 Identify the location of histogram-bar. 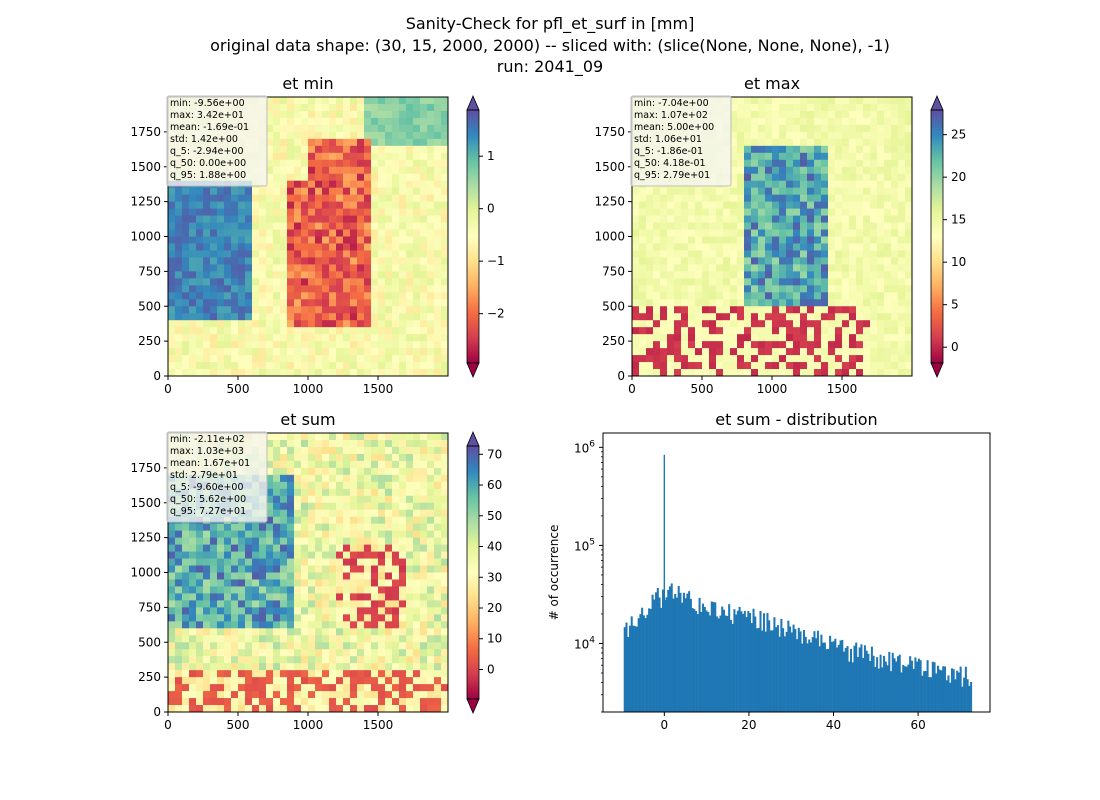
(640, 663).